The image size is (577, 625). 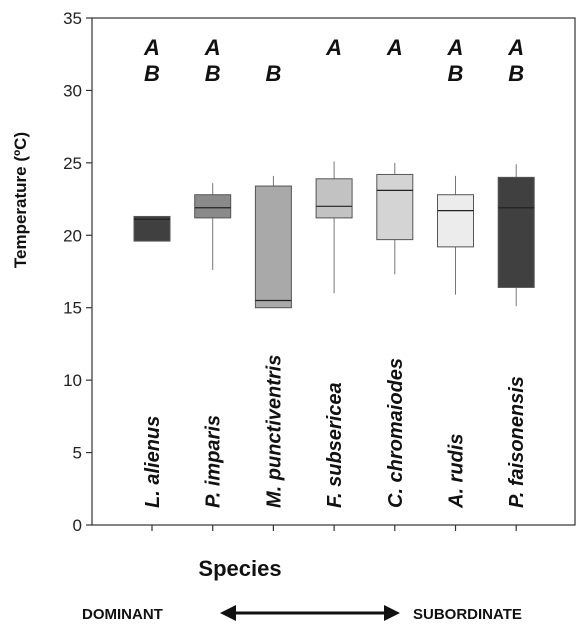 I want to click on y-tick-label: 25, so click(x=72, y=163).